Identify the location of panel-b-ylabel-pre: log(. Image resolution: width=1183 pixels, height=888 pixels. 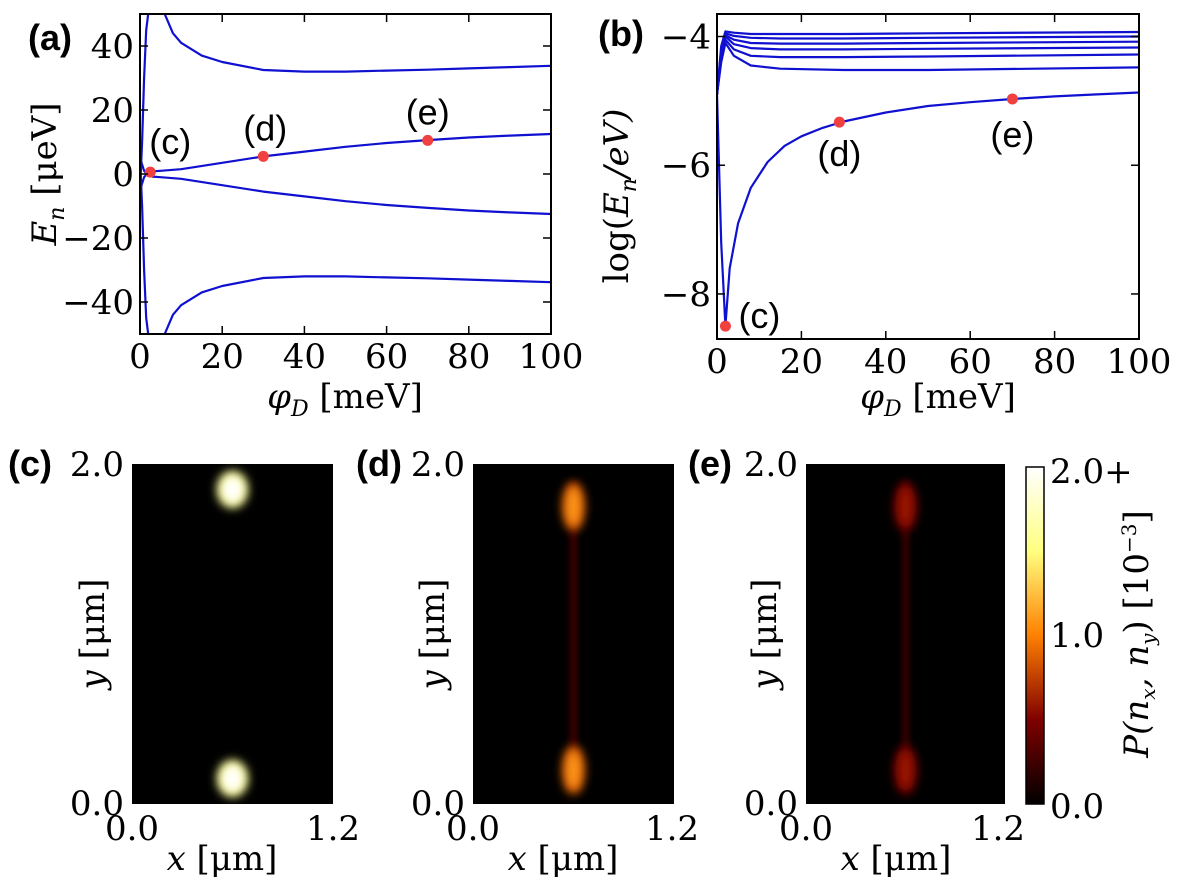
(617, 250).